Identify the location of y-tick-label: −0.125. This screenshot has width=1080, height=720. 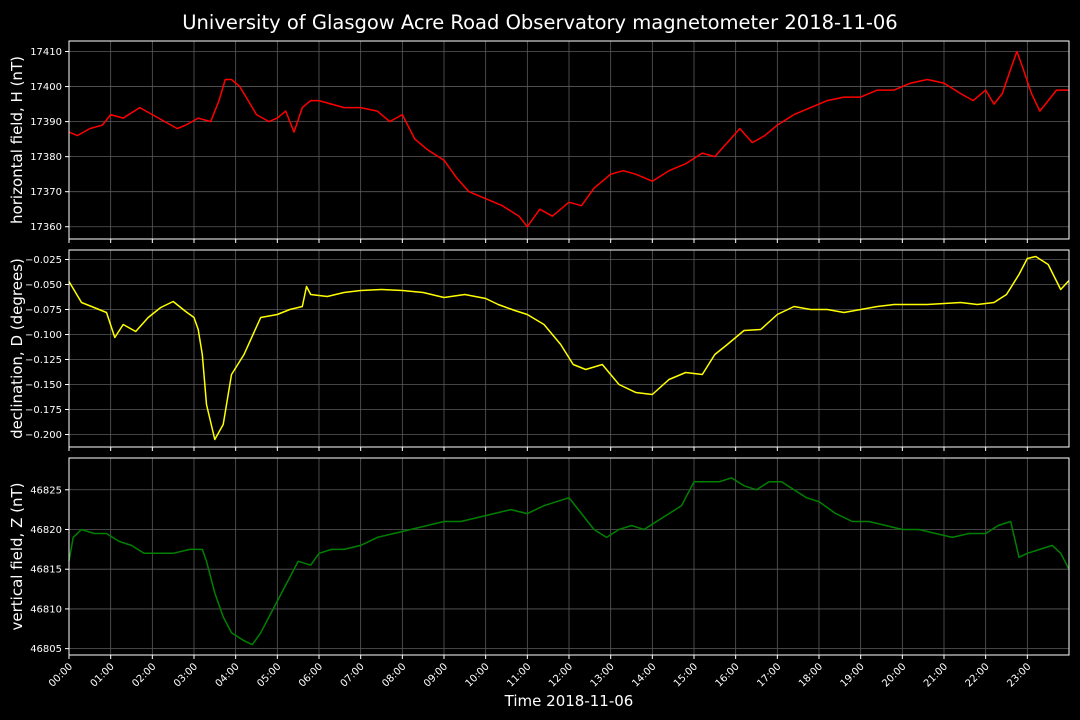
(43, 360).